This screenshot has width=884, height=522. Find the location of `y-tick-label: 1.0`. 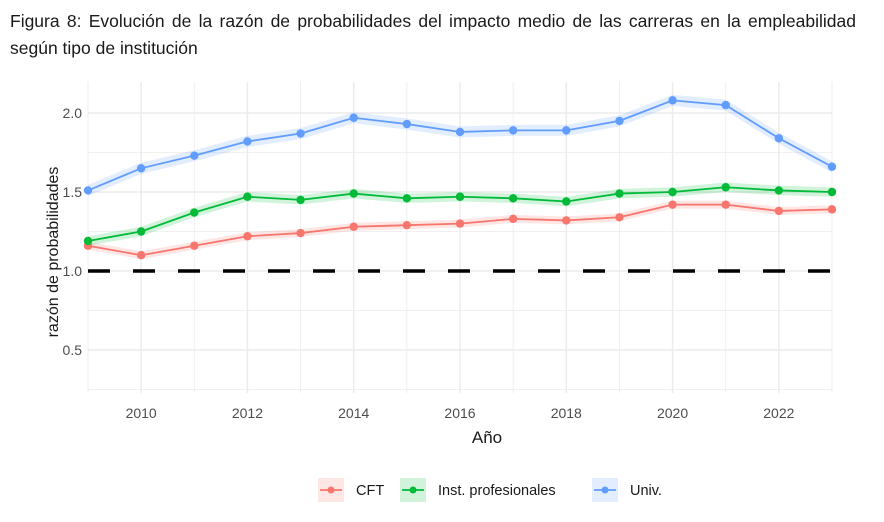

y-tick-label: 1.0 is located at coordinates (73, 271).